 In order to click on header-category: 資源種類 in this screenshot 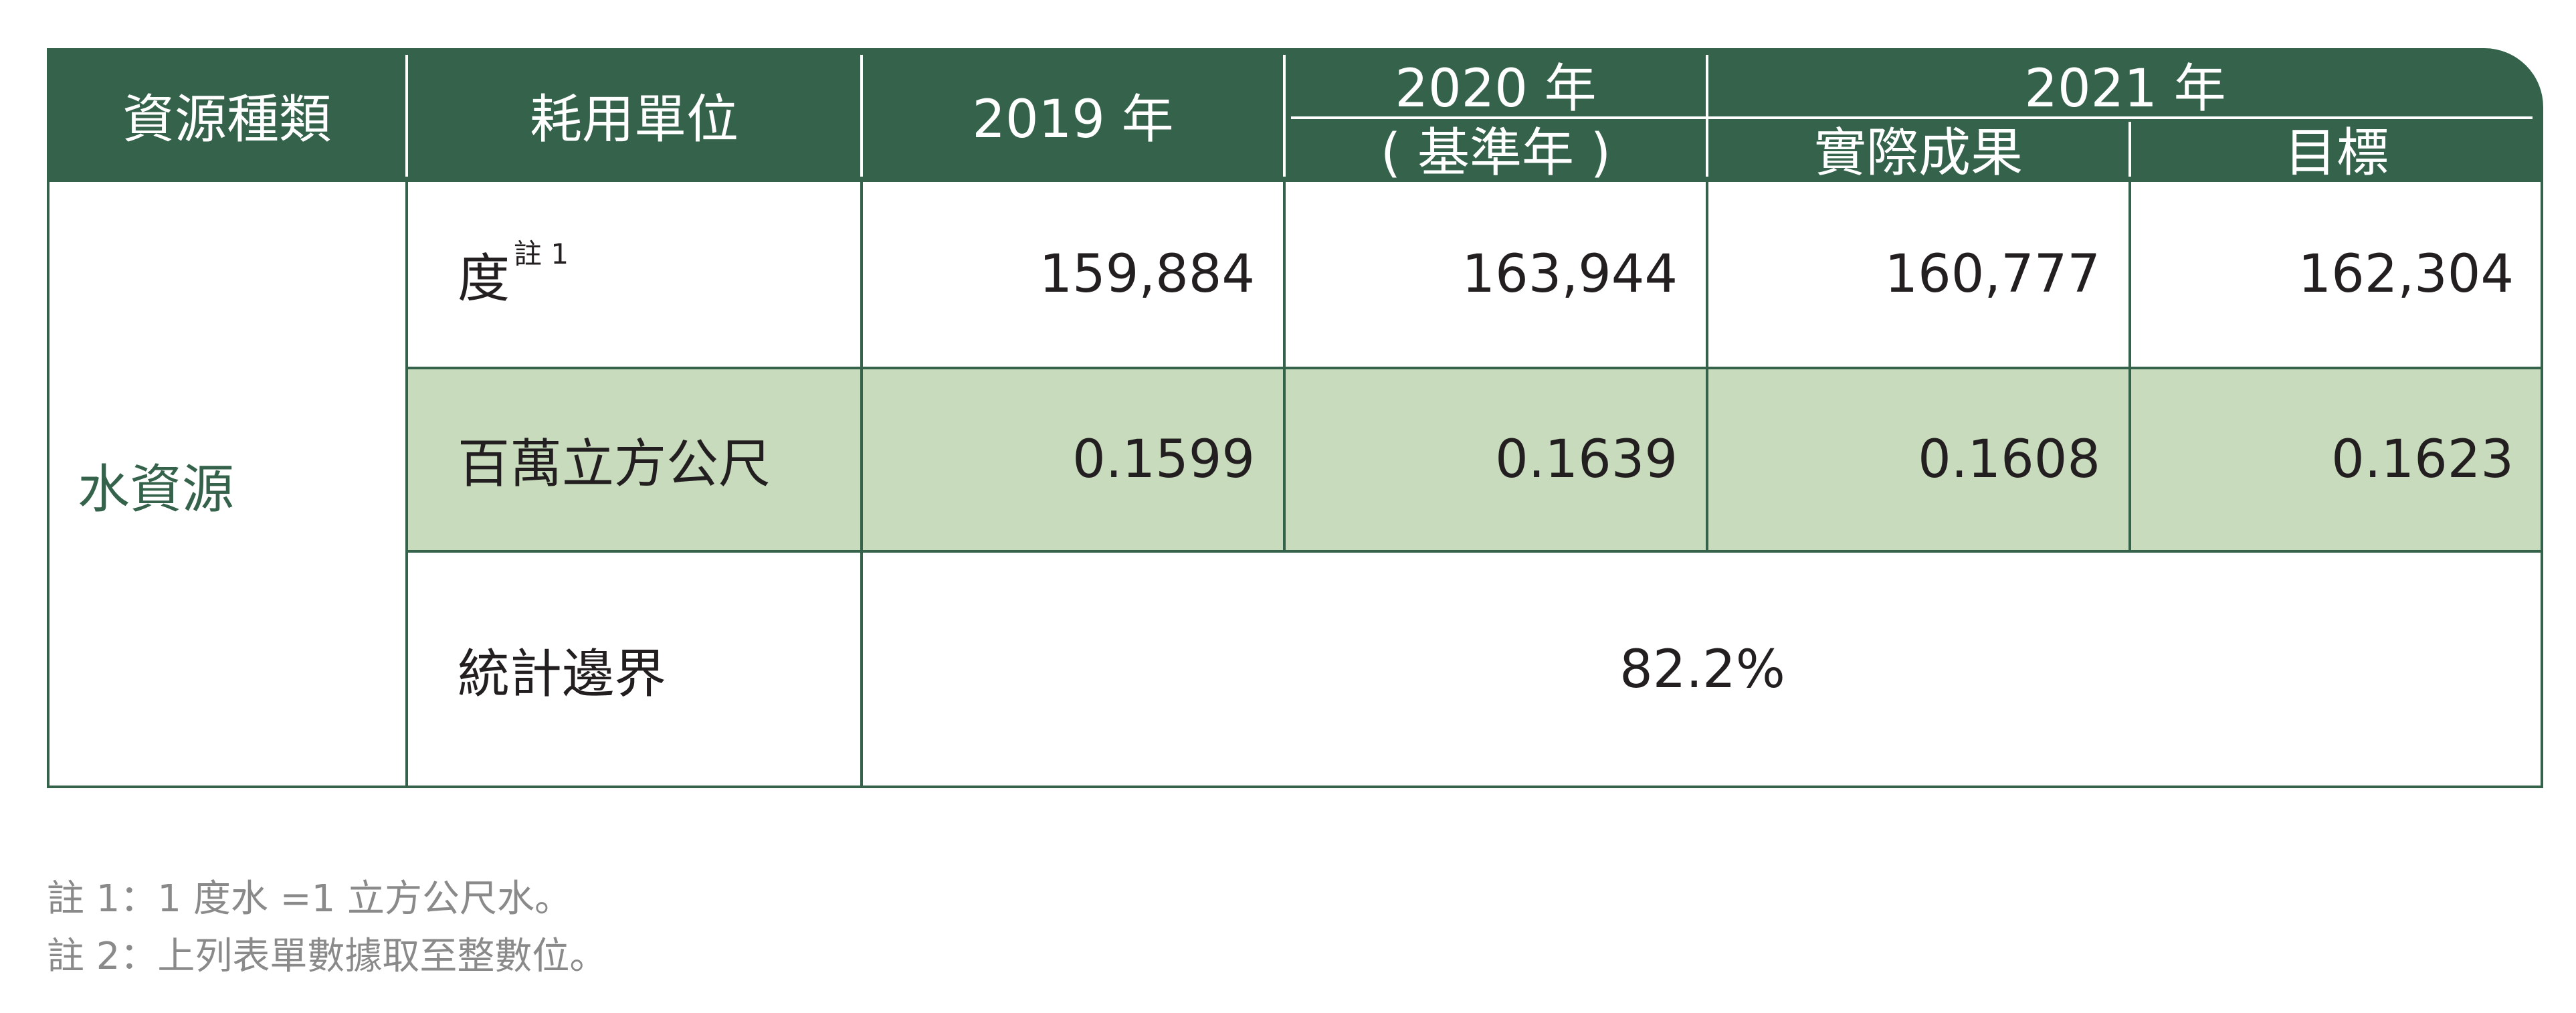, I will do `click(226, 120)`.